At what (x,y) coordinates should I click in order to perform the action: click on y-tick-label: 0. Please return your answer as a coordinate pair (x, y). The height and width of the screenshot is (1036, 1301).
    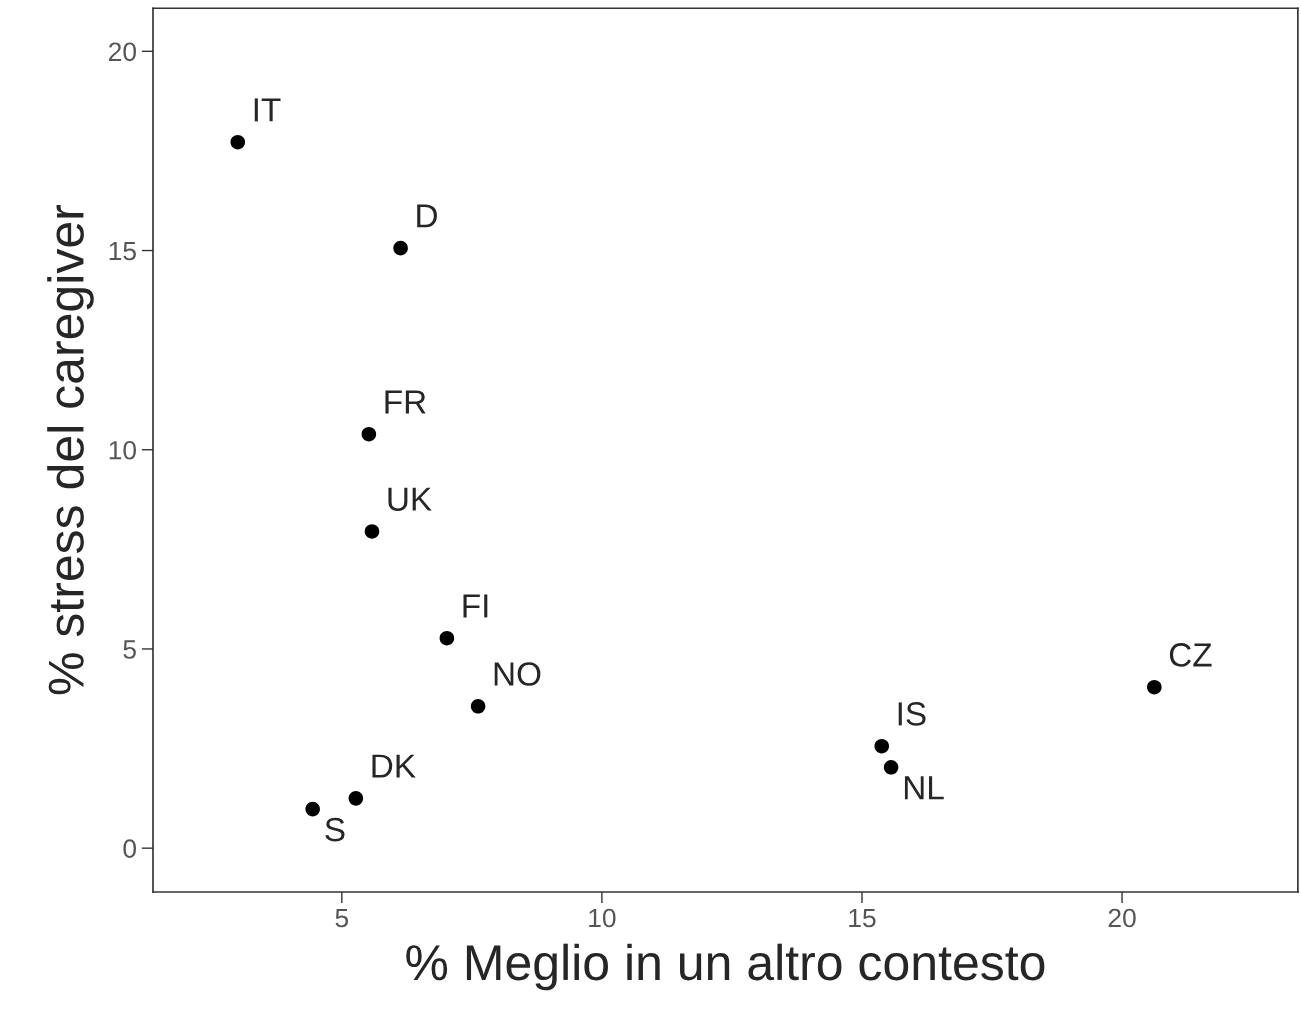
    Looking at the image, I should click on (129, 848).